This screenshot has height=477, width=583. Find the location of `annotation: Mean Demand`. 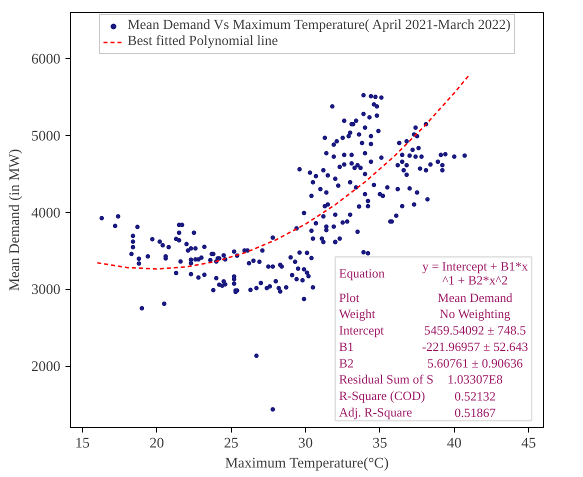

annotation: Mean Demand is located at coordinates (476, 297).